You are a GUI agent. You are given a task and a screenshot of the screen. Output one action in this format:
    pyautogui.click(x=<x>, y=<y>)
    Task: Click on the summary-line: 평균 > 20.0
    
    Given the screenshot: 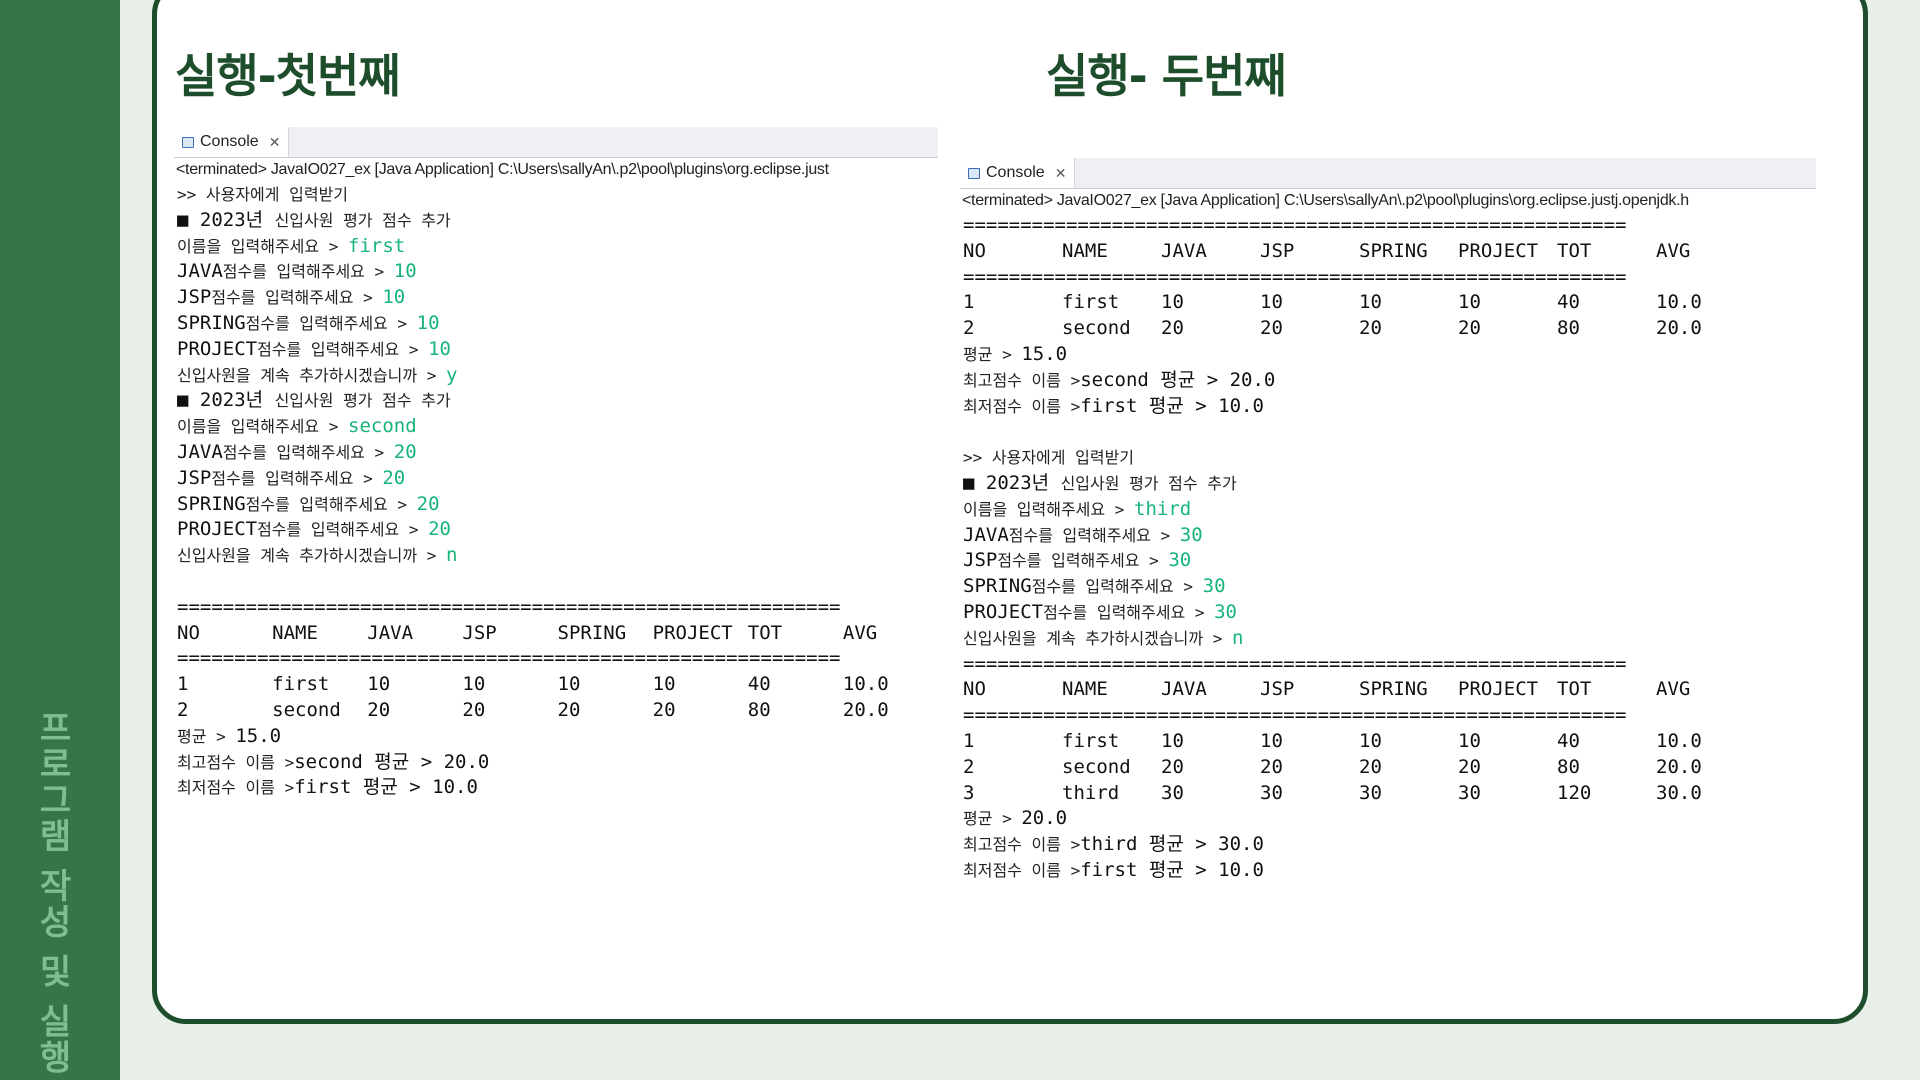 What is the action you would take?
    pyautogui.click(x=1389, y=819)
    